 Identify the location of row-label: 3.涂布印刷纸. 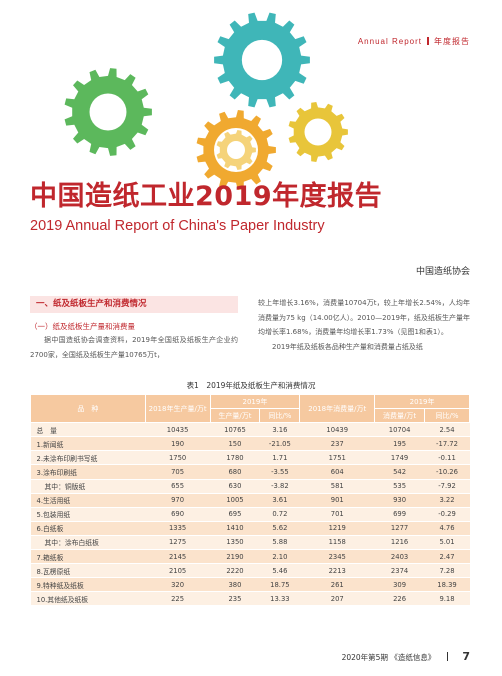
(88, 472).